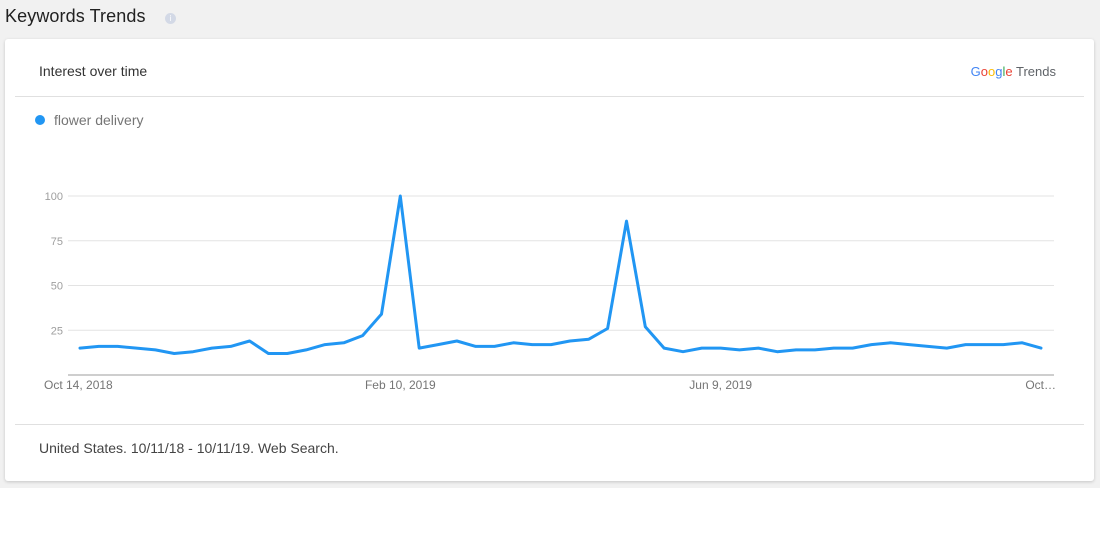 Image resolution: width=1100 pixels, height=543 pixels. What do you see at coordinates (75, 16) in the screenshot?
I see `section-title: Keywords Trends` at bounding box center [75, 16].